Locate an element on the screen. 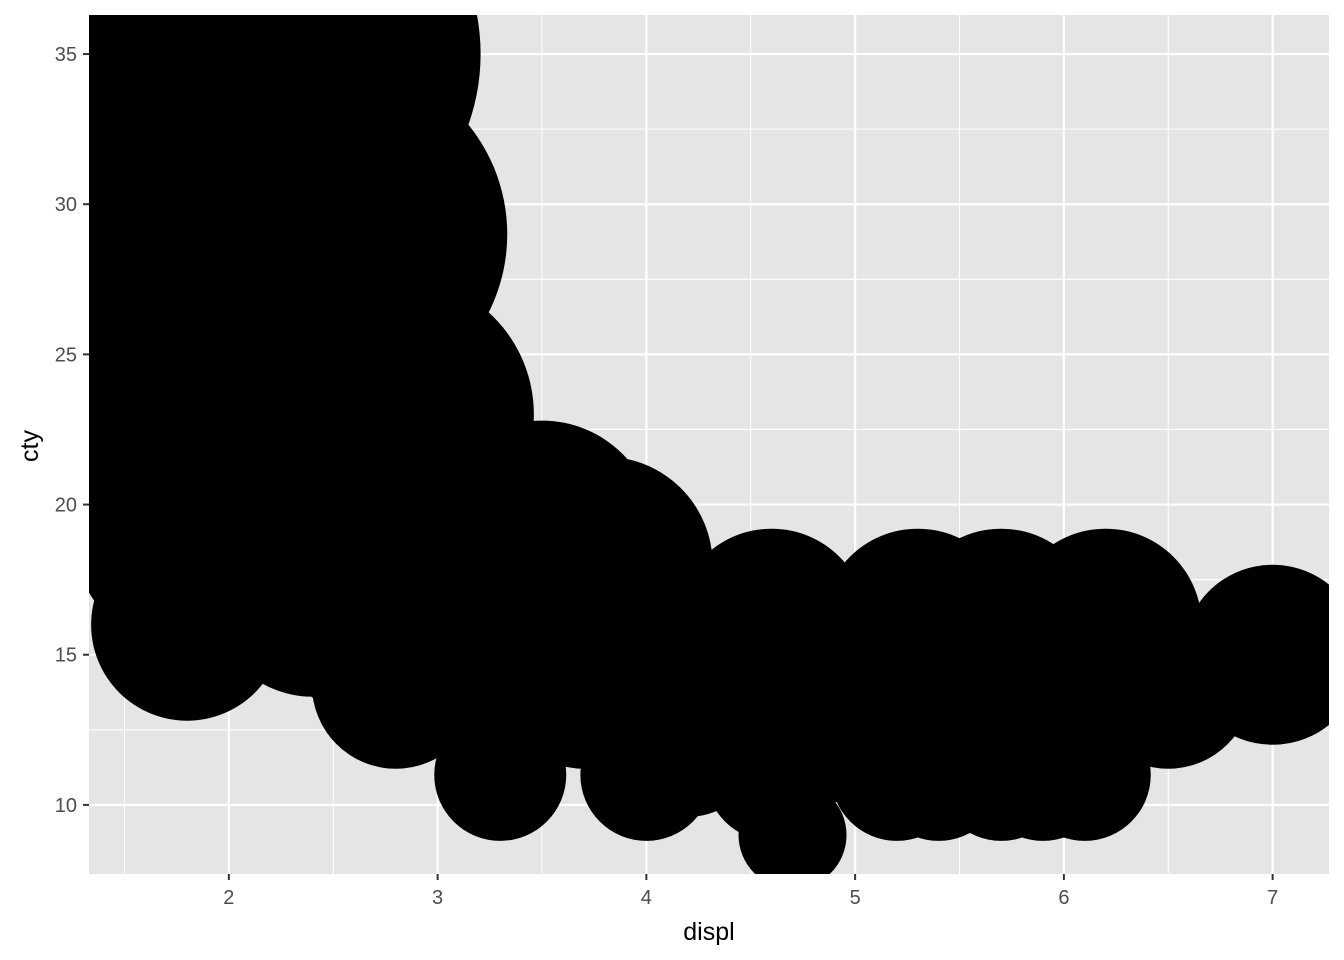 This screenshot has height=960, width=1344. x-tick-label: 7 is located at coordinates (1272, 898).